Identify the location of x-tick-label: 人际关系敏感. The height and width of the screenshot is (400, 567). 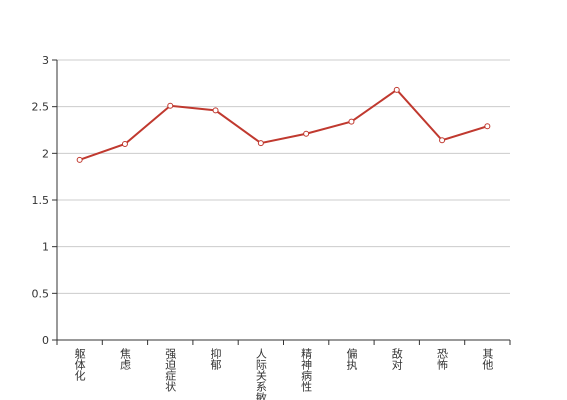
(260, 374).